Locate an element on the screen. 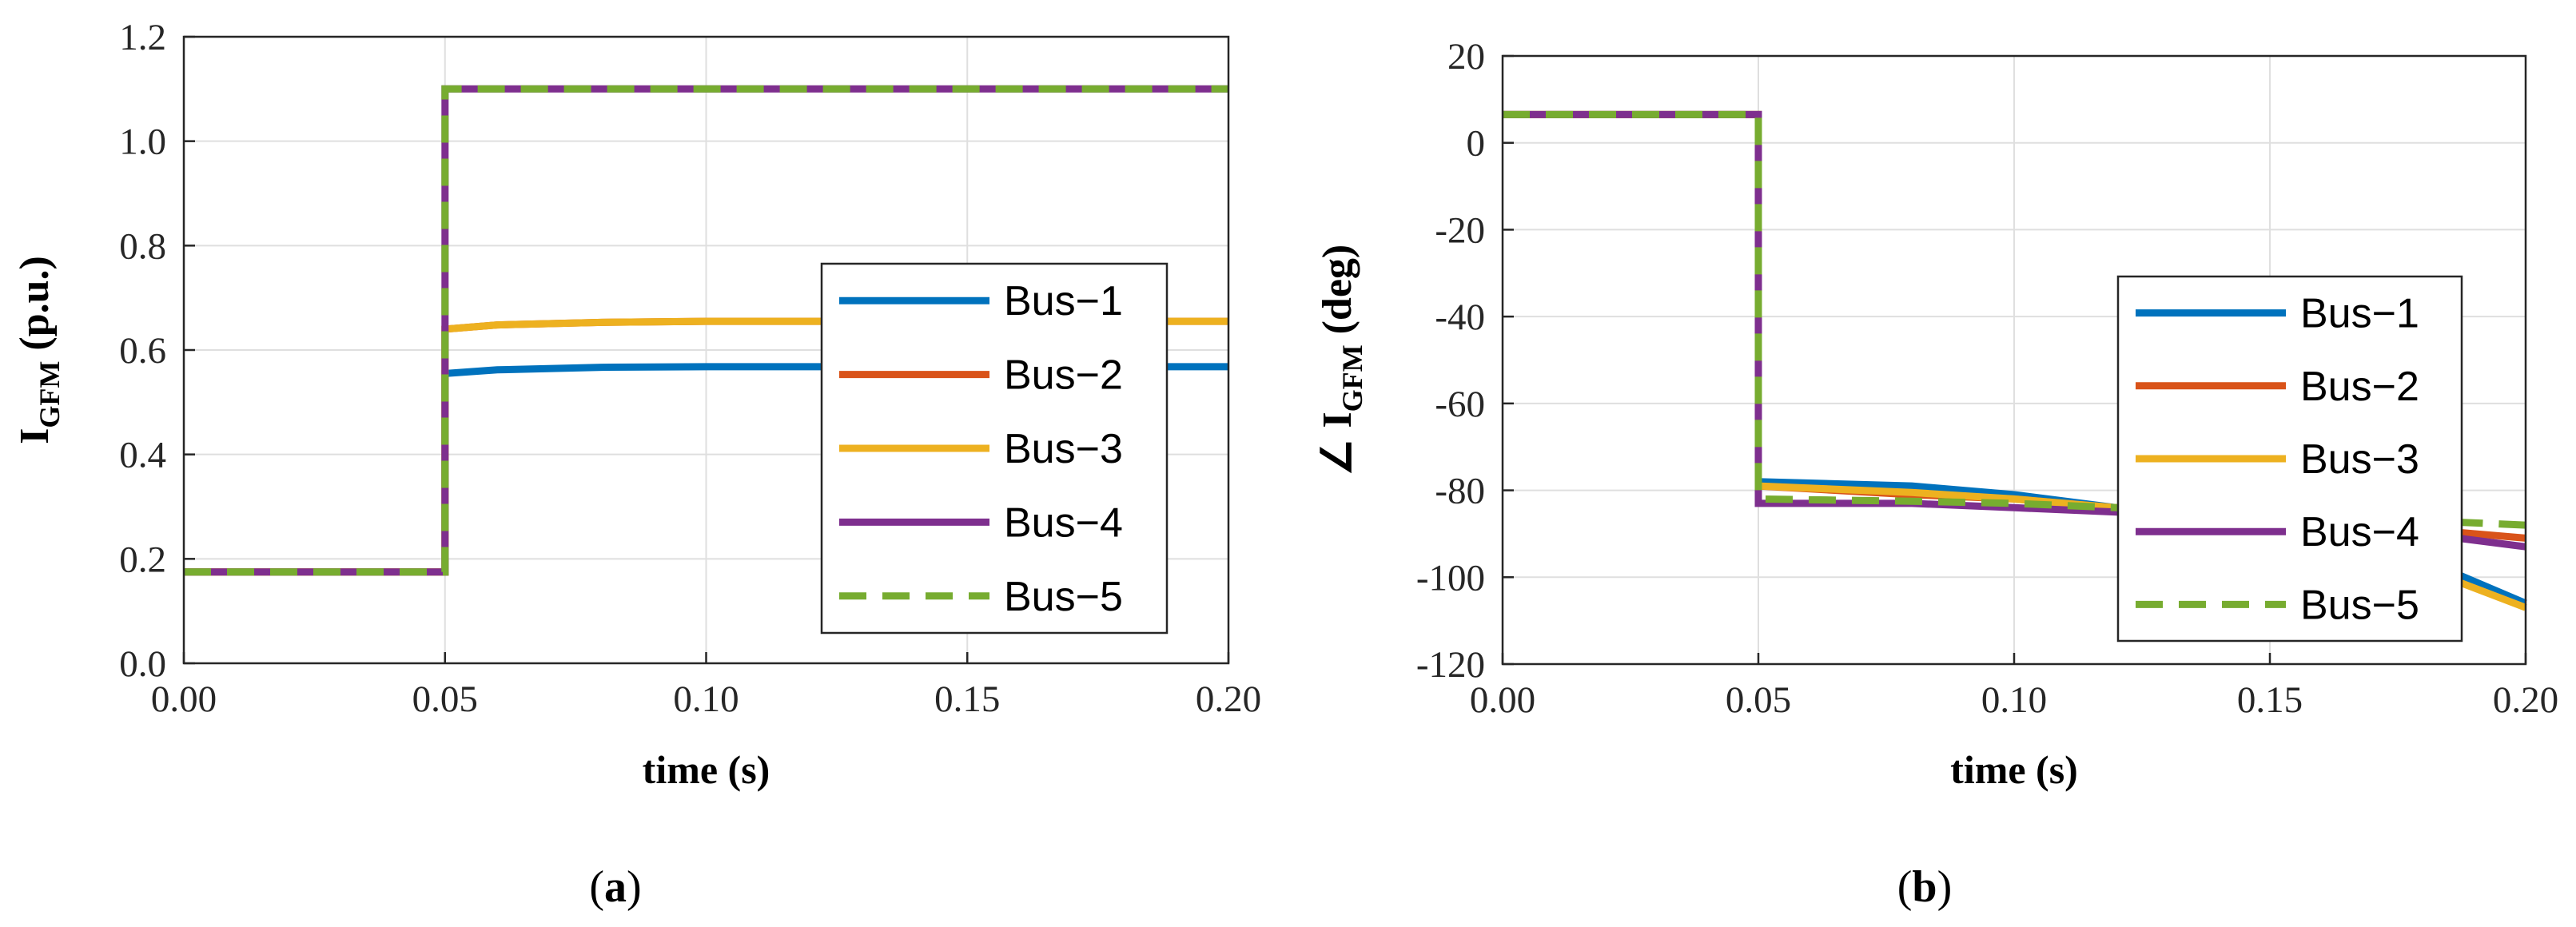 Image resolution: width=2576 pixels, height=927 pixels. panel-a-legend-label-bus-4: Bus−4 is located at coordinates (1063, 522).